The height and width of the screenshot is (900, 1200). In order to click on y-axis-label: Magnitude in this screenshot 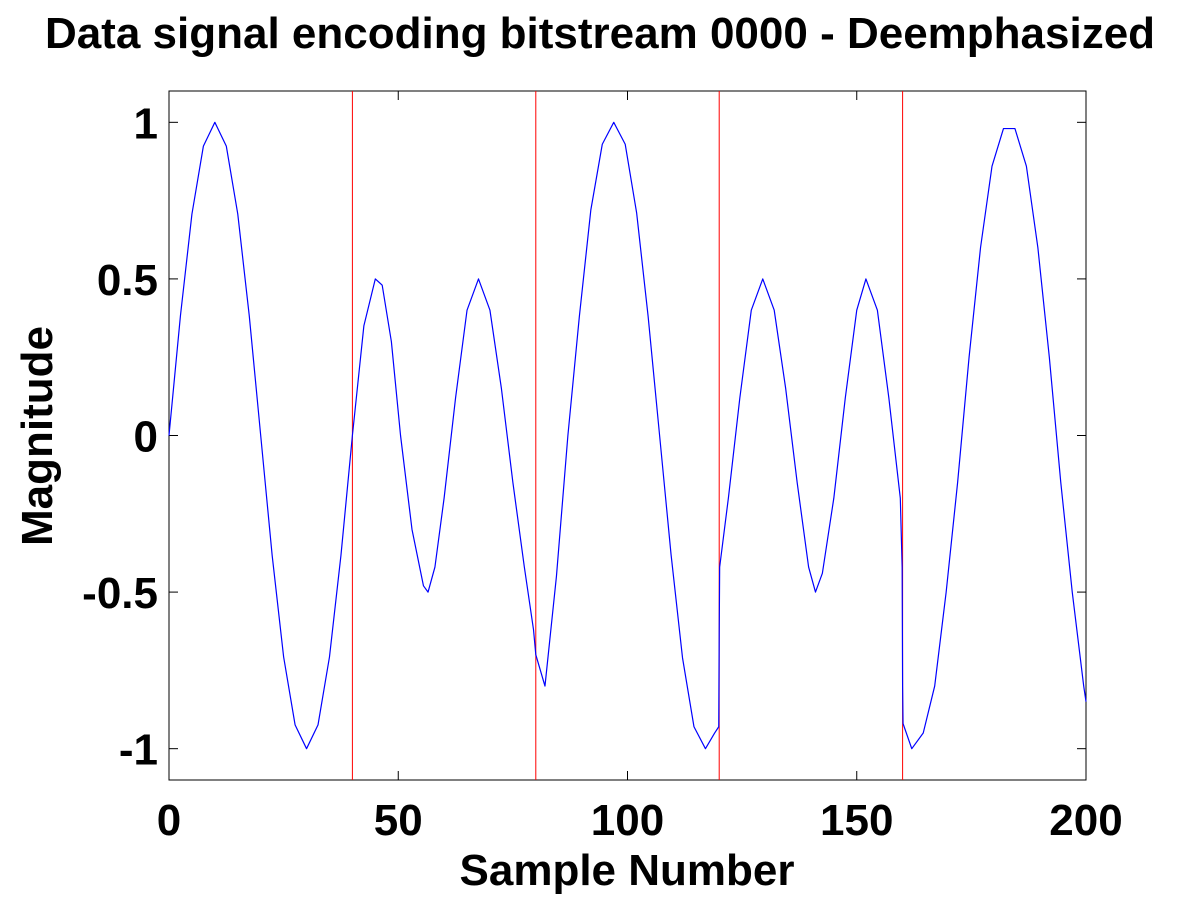, I will do `click(37, 436)`.